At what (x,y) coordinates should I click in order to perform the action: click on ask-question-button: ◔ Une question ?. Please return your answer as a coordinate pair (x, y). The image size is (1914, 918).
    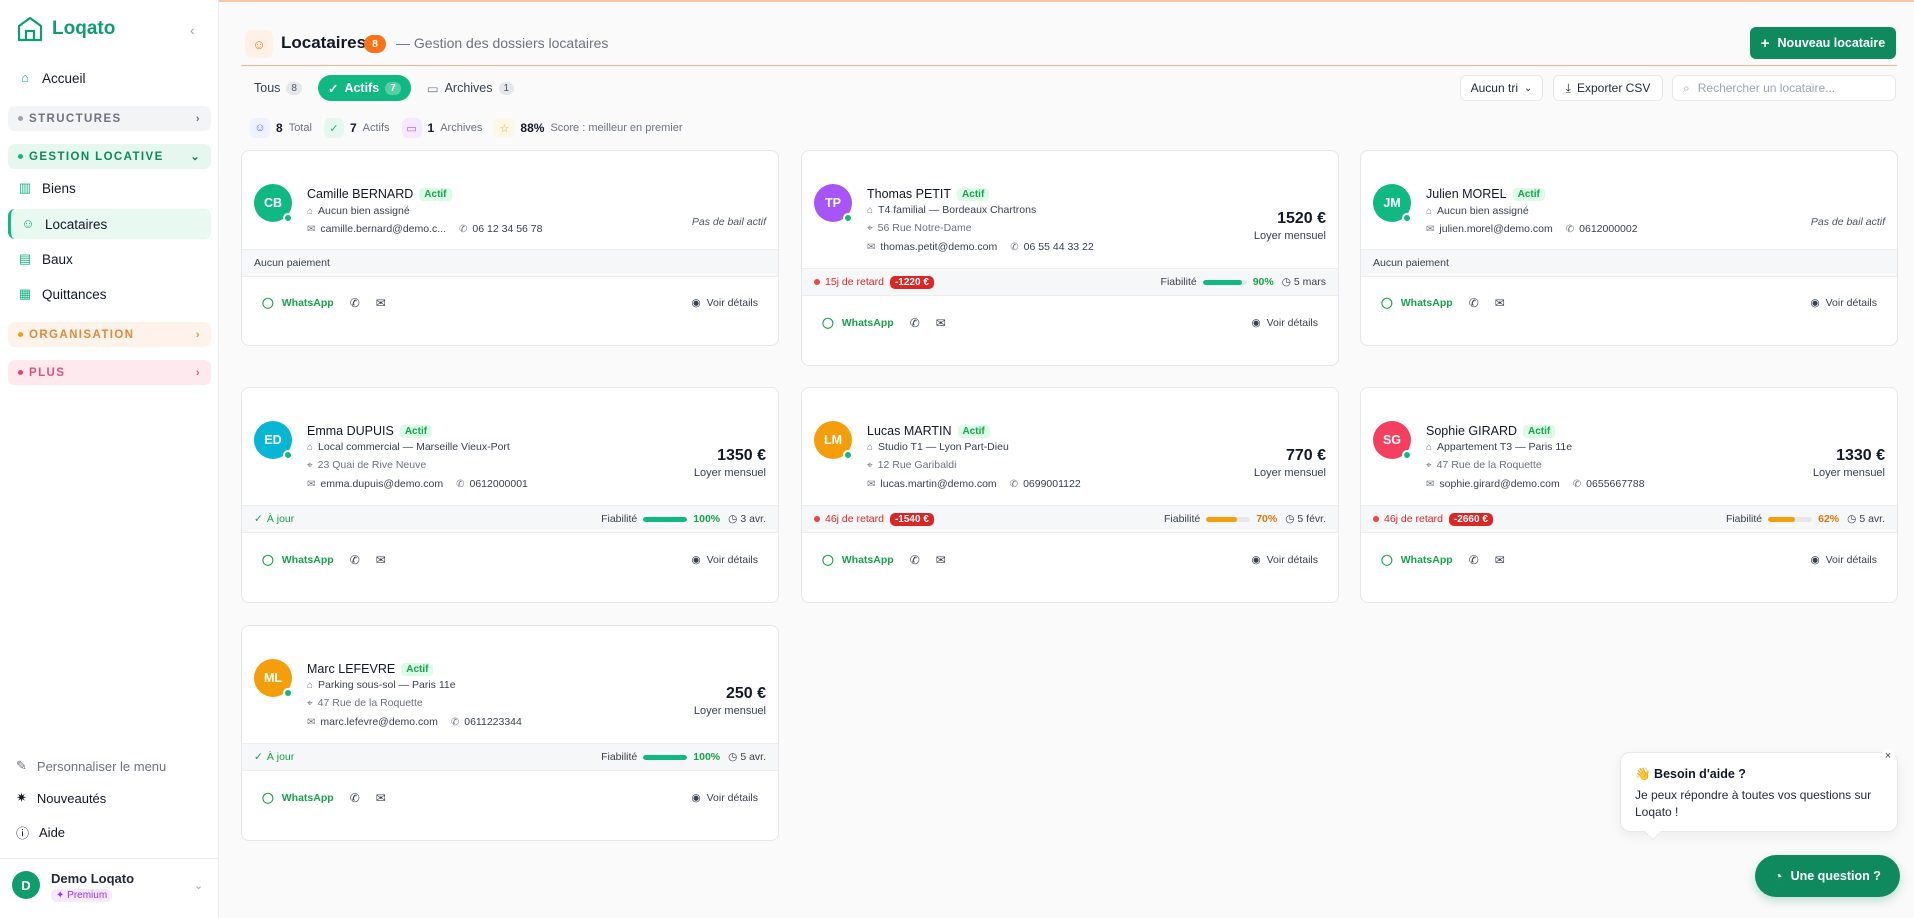
    Looking at the image, I should click on (1827, 876).